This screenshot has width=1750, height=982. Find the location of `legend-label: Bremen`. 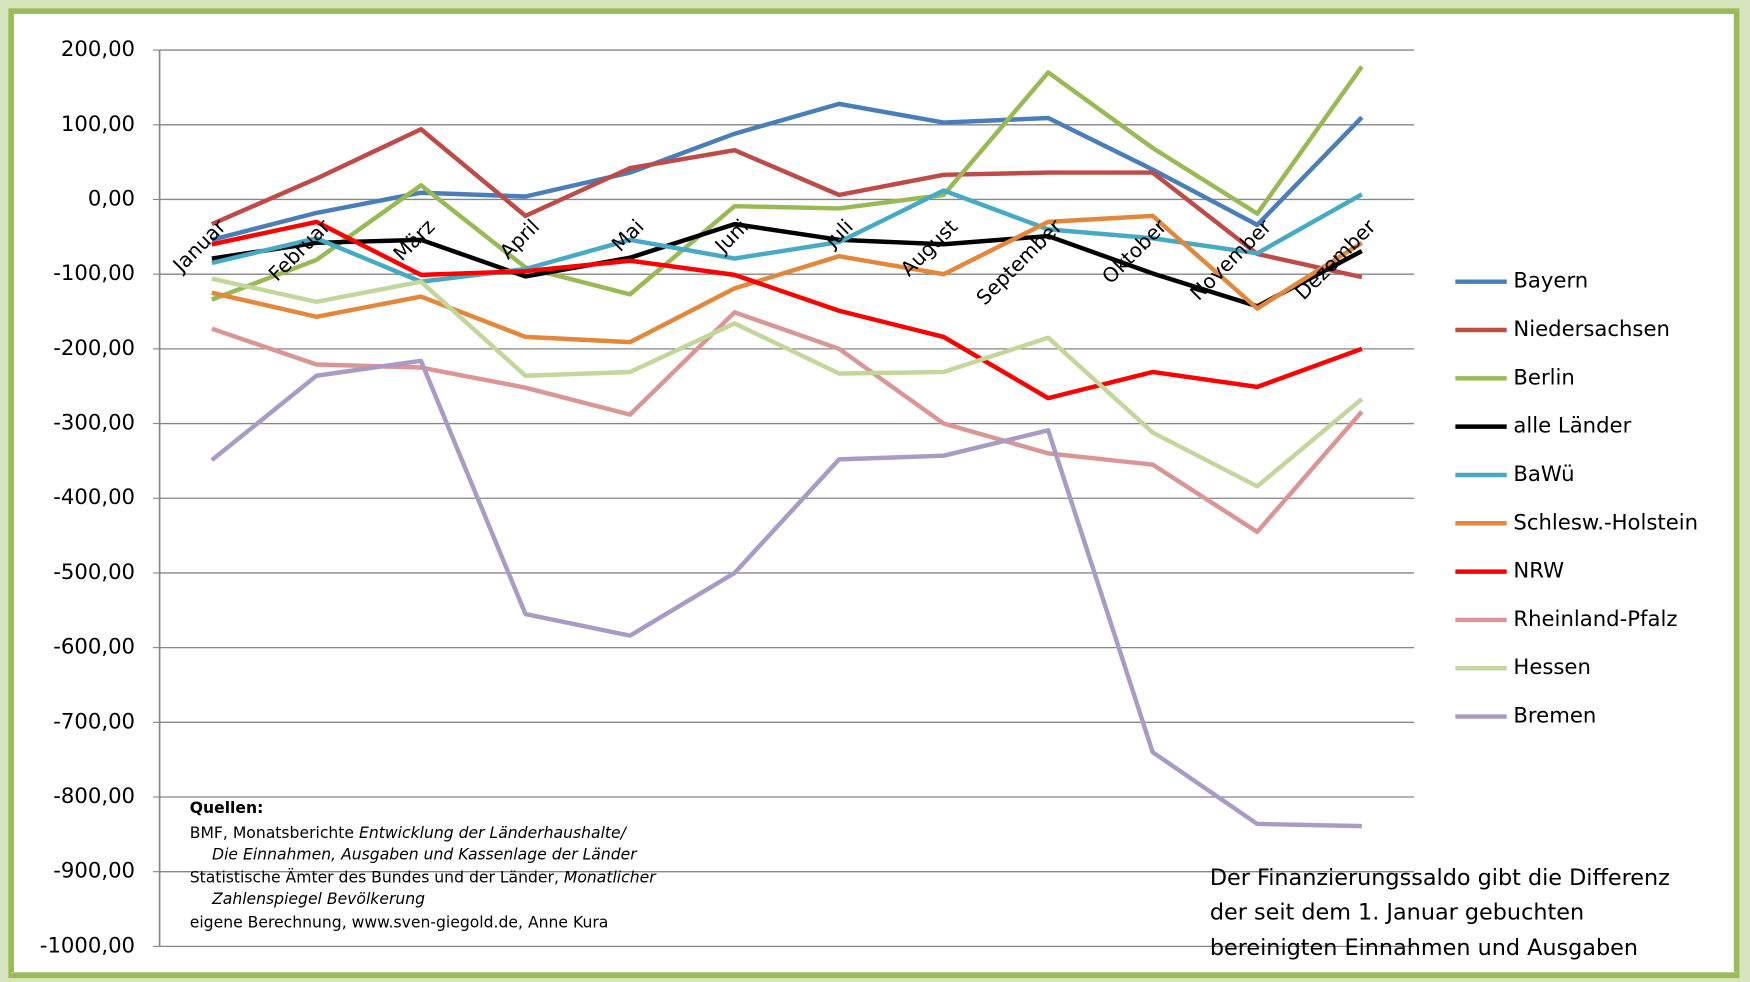

legend-label: Bremen is located at coordinates (1554, 715).